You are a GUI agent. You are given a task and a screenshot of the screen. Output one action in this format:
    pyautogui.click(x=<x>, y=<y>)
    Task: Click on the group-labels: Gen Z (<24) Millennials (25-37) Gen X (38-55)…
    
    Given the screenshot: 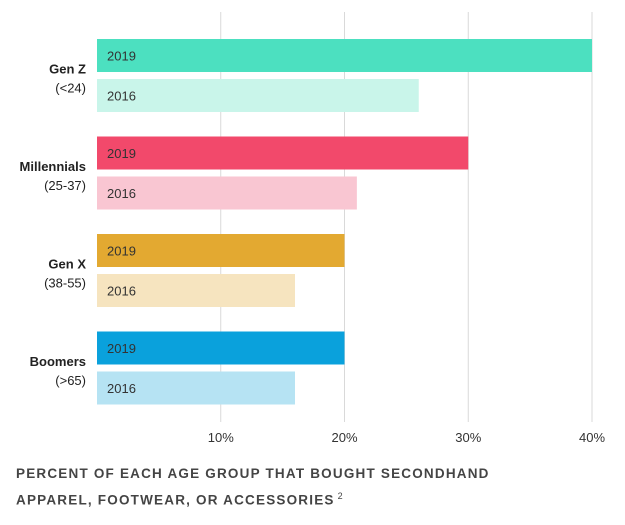 What is the action you would take?
    pyautogui.click(x=53, y=225)
    